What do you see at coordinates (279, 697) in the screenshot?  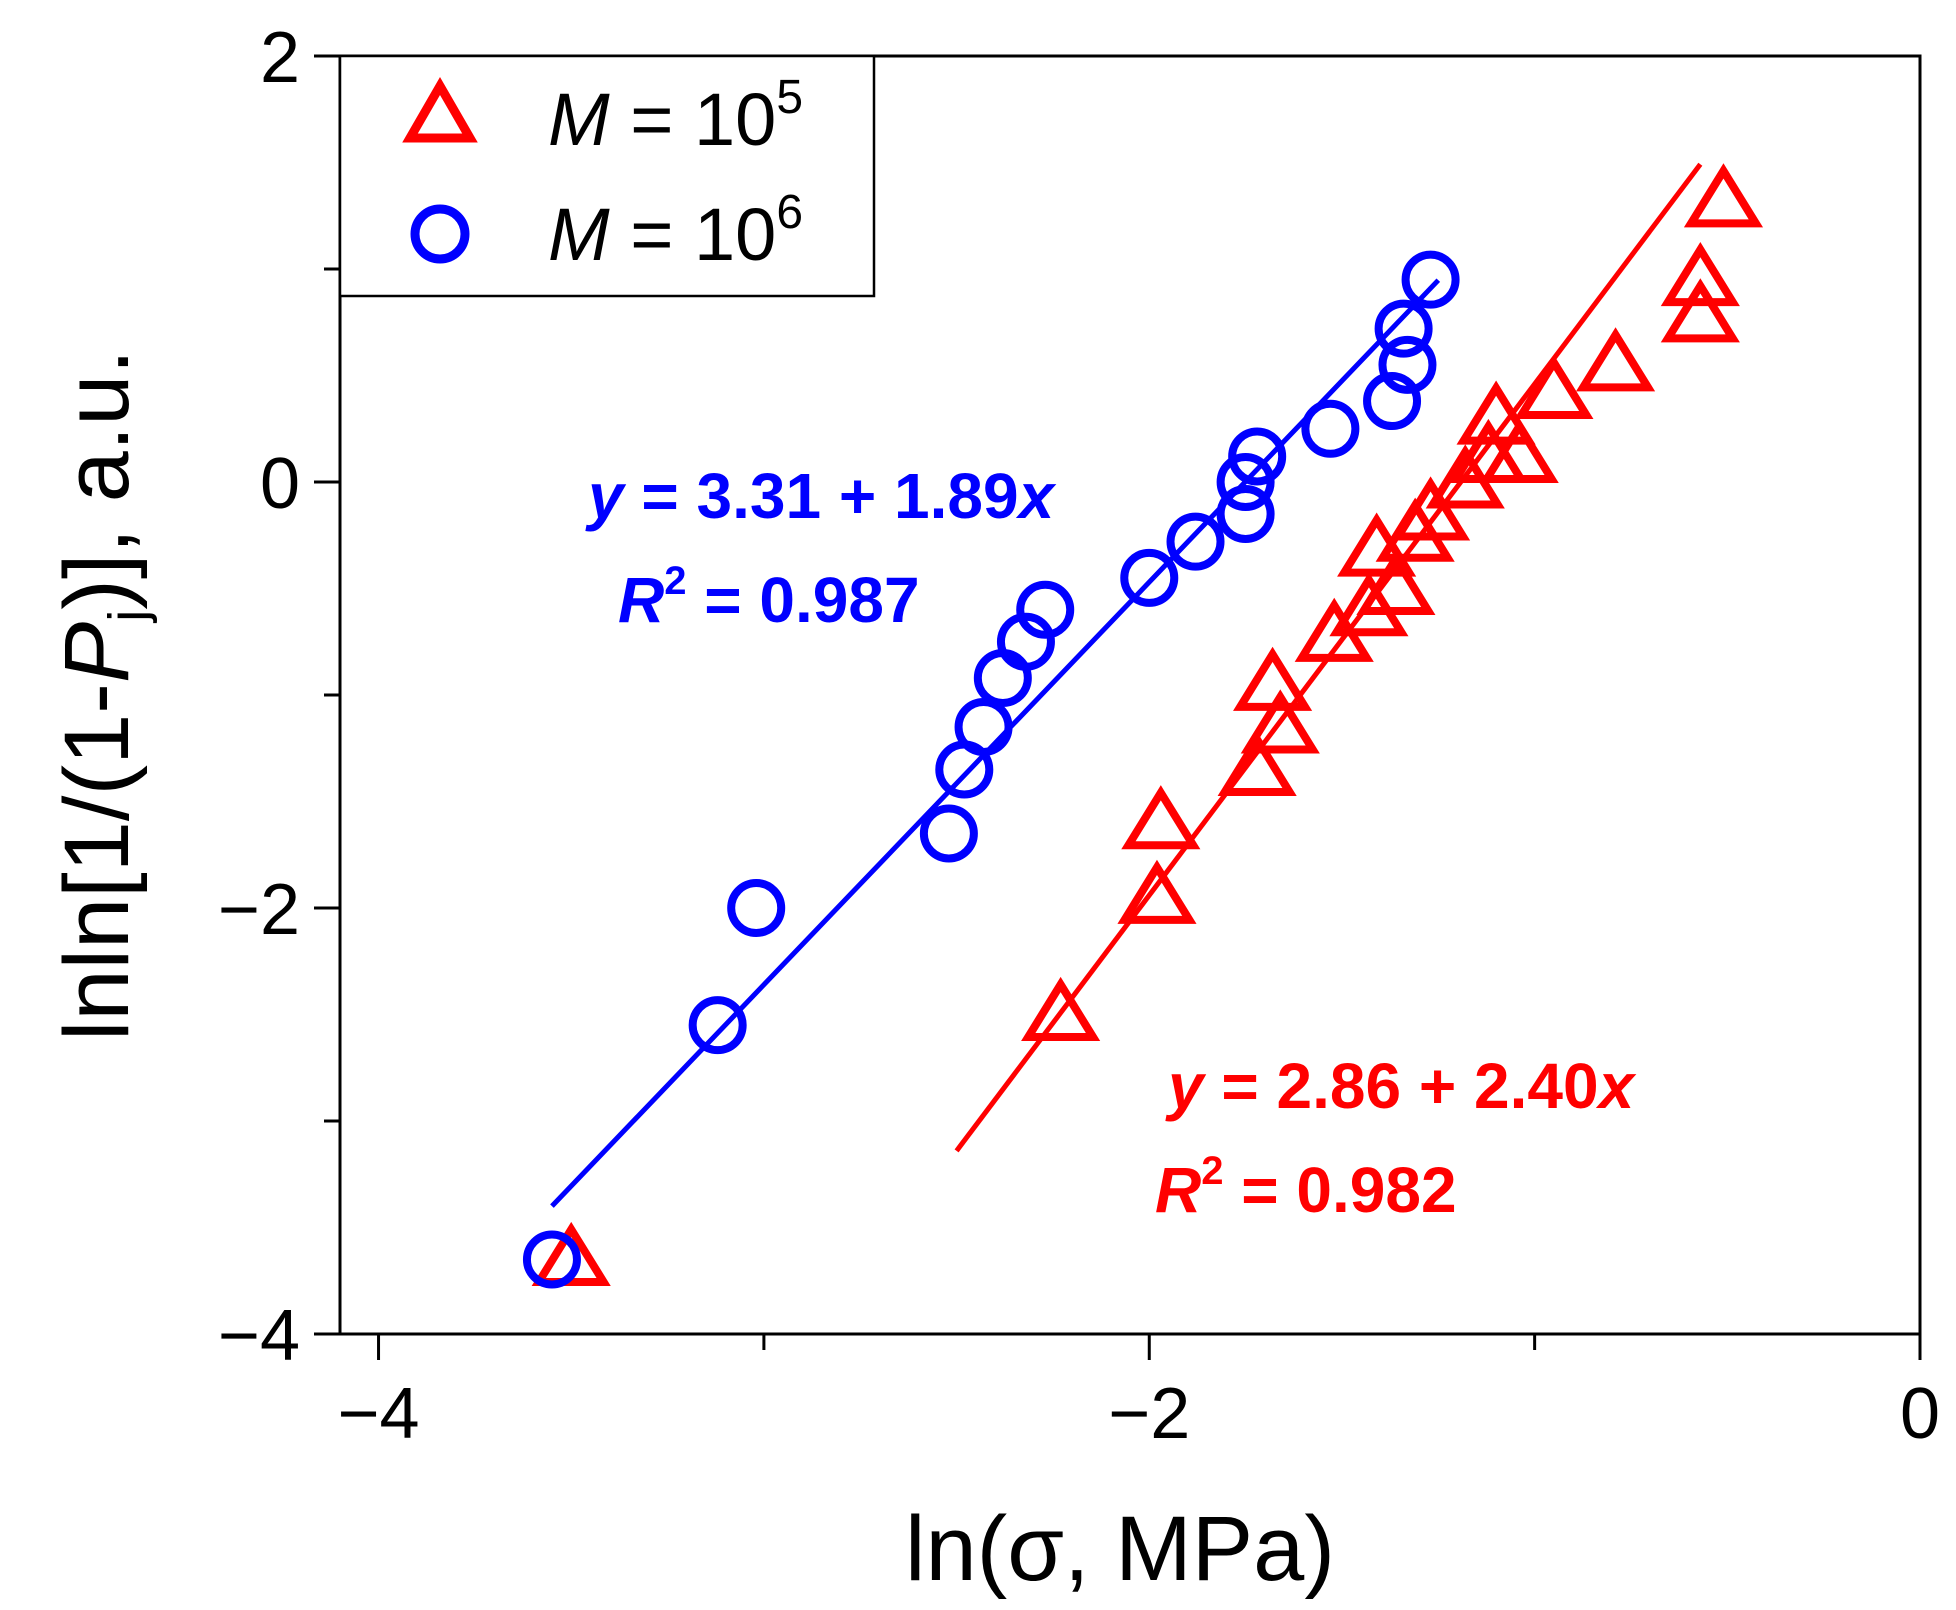 I see `y-axis: −4 −2 0 2` at bounding box center [279, 697].